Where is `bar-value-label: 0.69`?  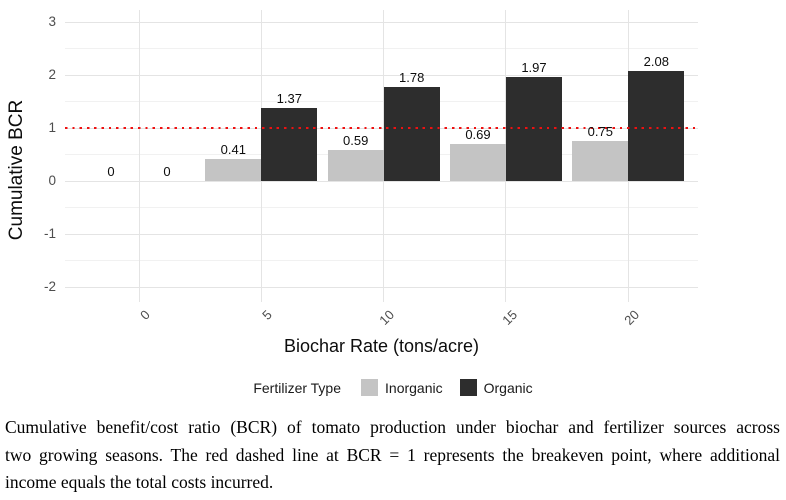
bar-value-label: 0.69 is located at coordinates (478, 135).